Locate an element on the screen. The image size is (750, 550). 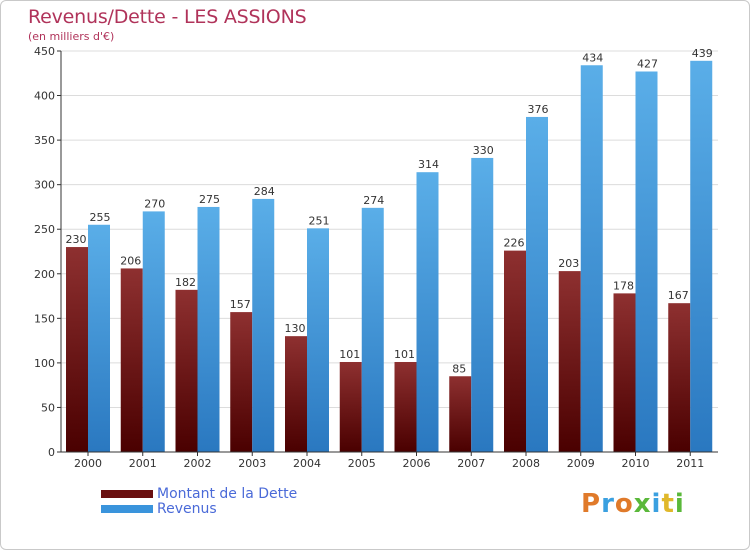
data-label-dette: 226 is located at coordinates (514, 243).